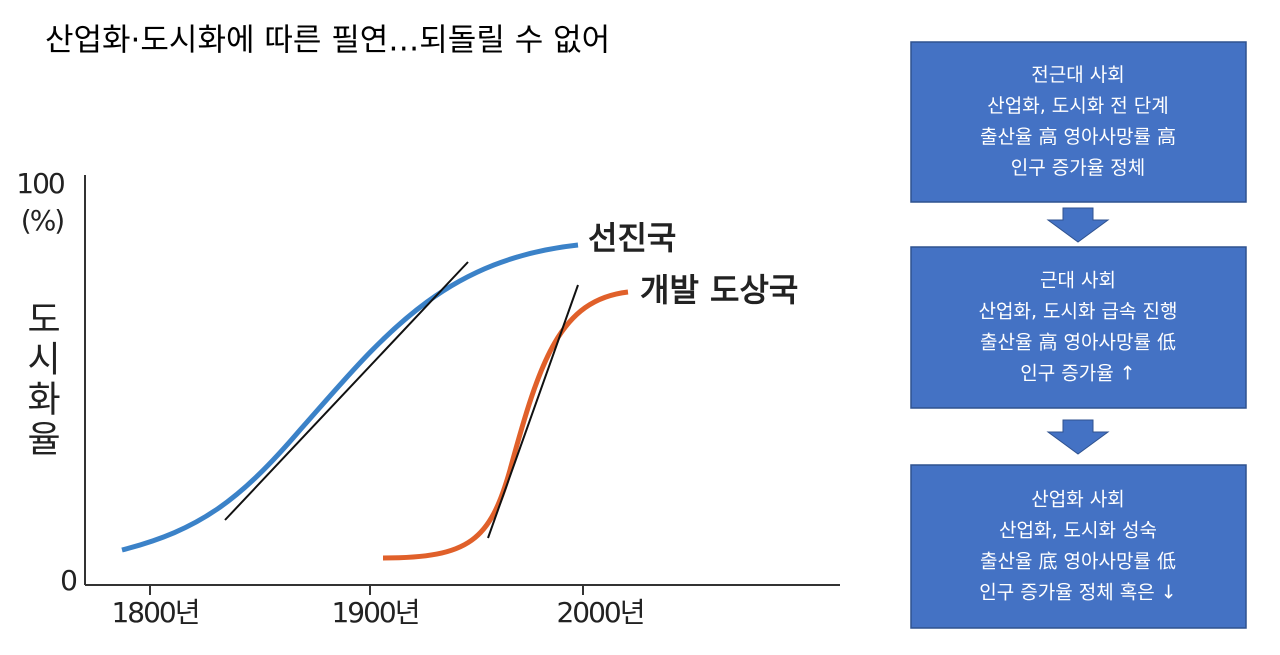 The width and height of the screenshot is (1280, 655). I want to click on title: 산업화·도시화에 따른 필연…되돌릴 수 없어, so click(327, 41).